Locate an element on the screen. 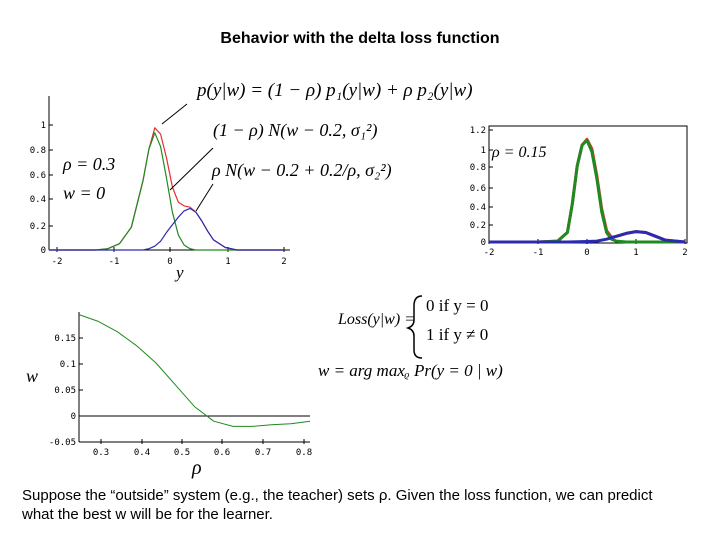 The height and width of the screenshot is (540, 720). chart-3-ytick-label: 0 is located at coordinates (73, 417).